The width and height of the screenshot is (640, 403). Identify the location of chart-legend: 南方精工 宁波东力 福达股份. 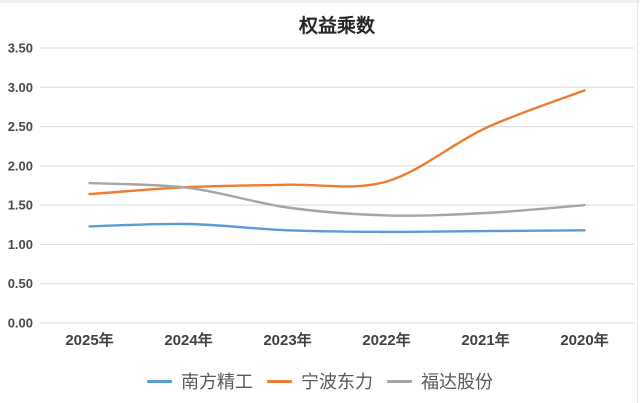
(320, 381).